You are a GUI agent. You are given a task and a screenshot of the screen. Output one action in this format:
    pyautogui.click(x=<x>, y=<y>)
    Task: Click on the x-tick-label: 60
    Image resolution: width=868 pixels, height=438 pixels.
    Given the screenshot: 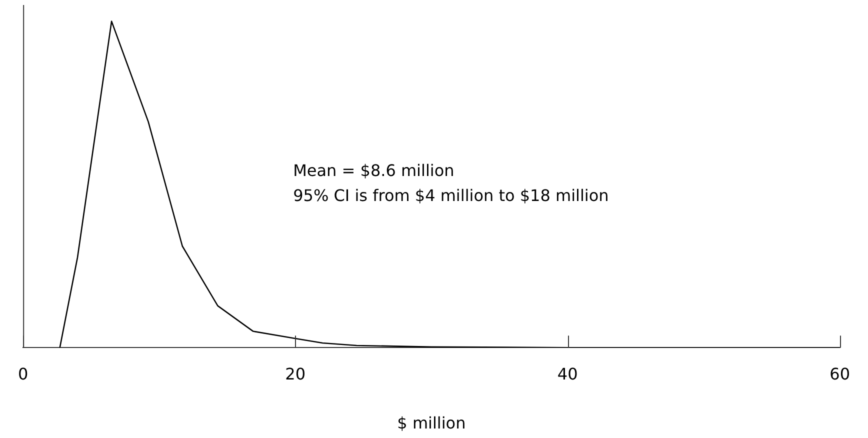 What is the action you would take?
    pyautogui.click(x=840, y=374)
    